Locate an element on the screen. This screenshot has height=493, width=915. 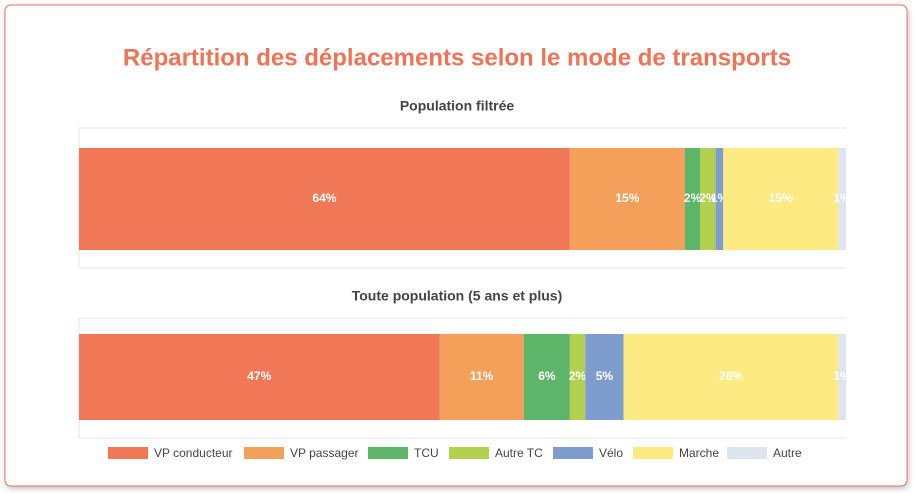
legend-label: Vélo is located at coordinates (611, 453).